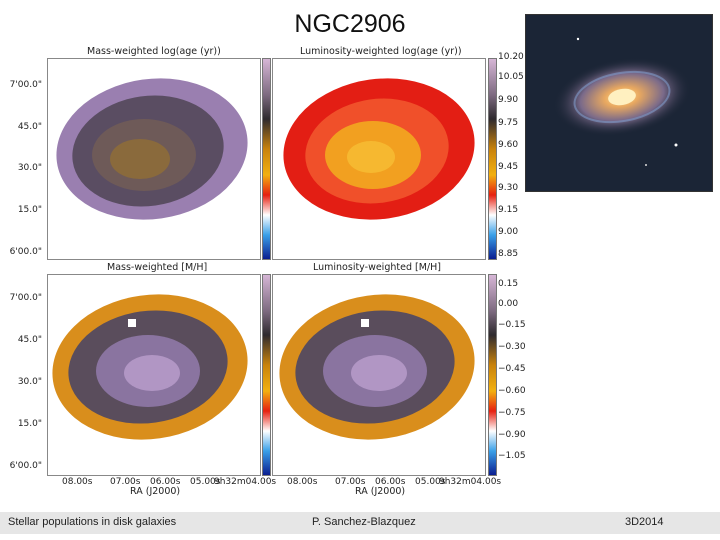  What do you see at coordinates (508, 232) in the screenshot?
I see `cb-tick: 9.00` at bounding box center [508, 232].